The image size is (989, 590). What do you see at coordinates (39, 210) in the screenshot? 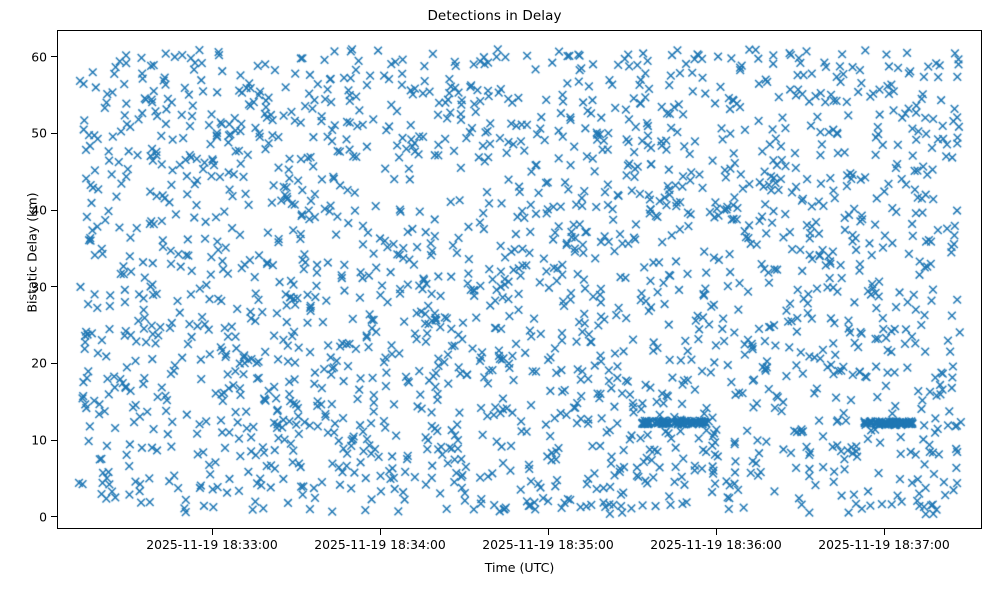
I see `y-tick-label: 40` at bounding box center [39, 210].